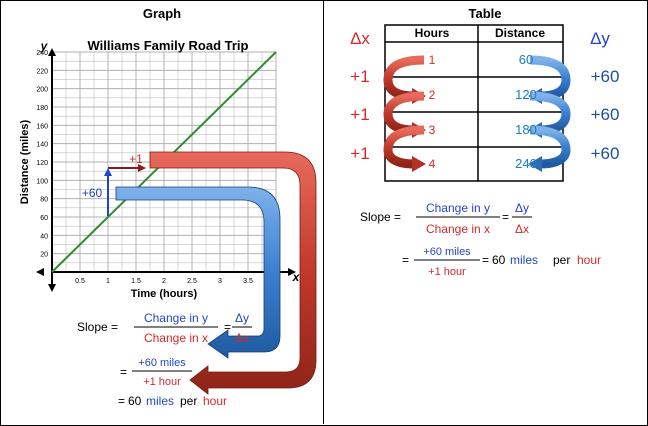 This screenshot has height=426, width=648. Describe the element at coordinates (404, 113) in the screenshot. I see `delta-x-arrows` at that location.